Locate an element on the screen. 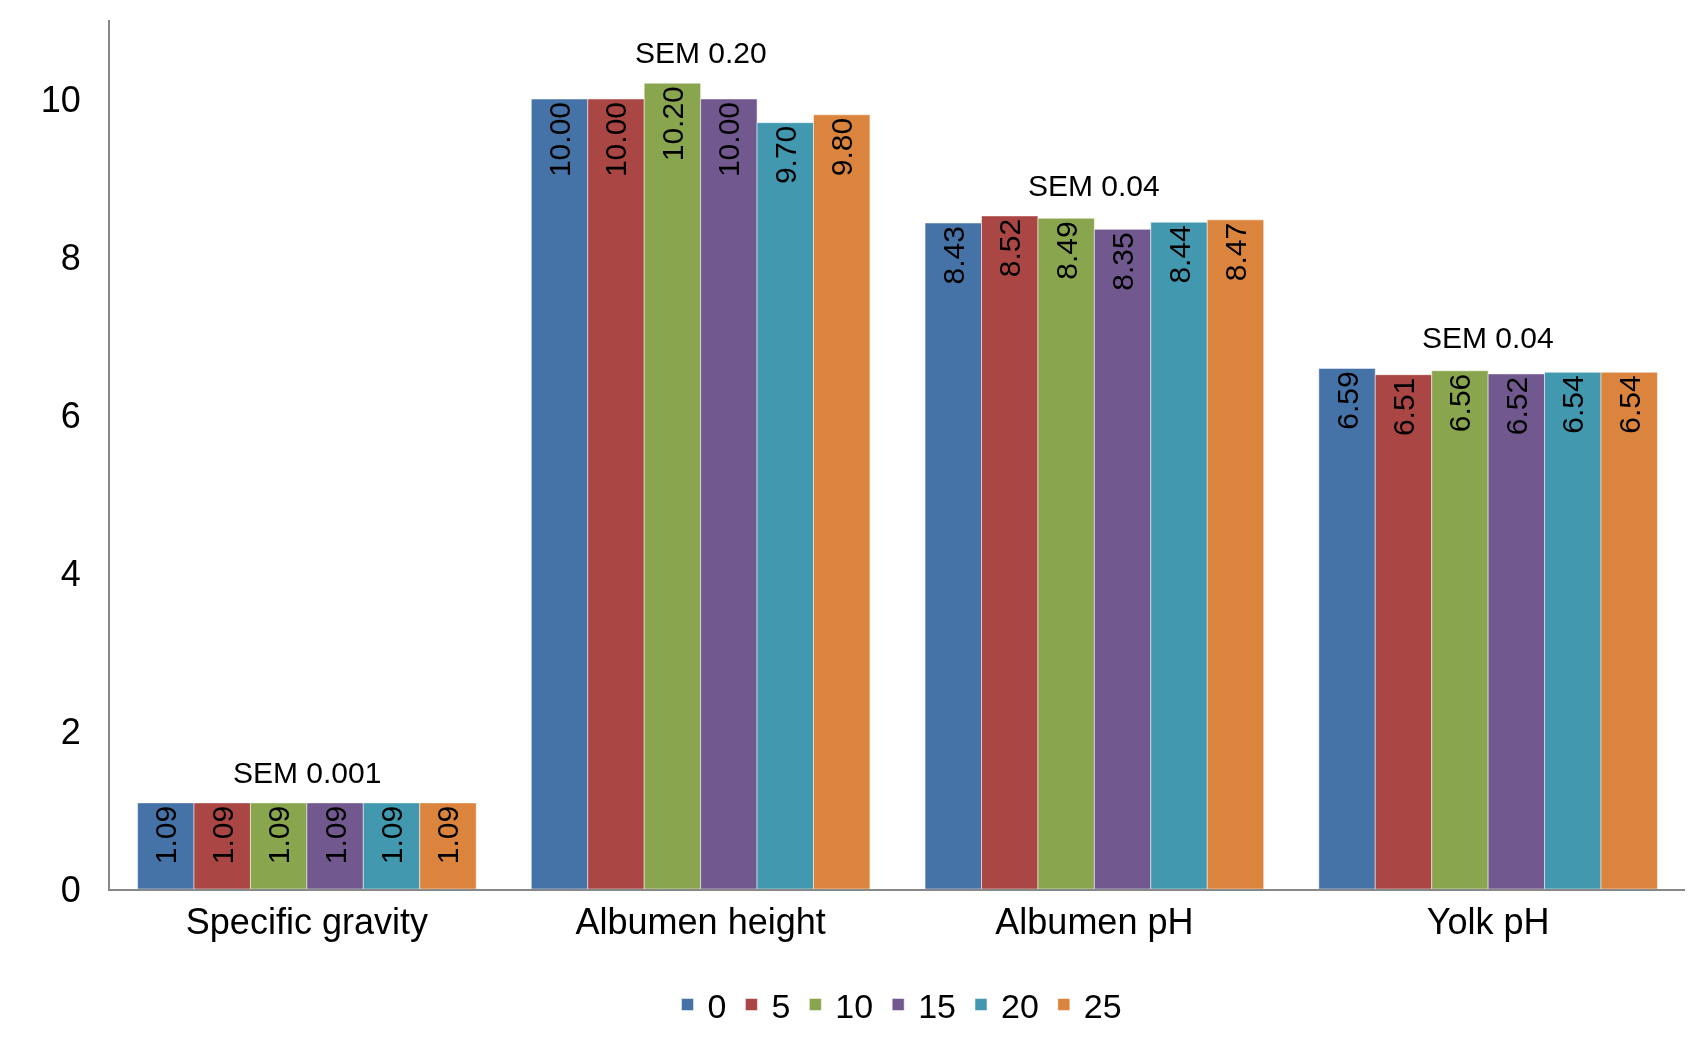 This screenshot has width=1705, height=1046. data-label: 8.44 is located at coordinates (1179, 254).